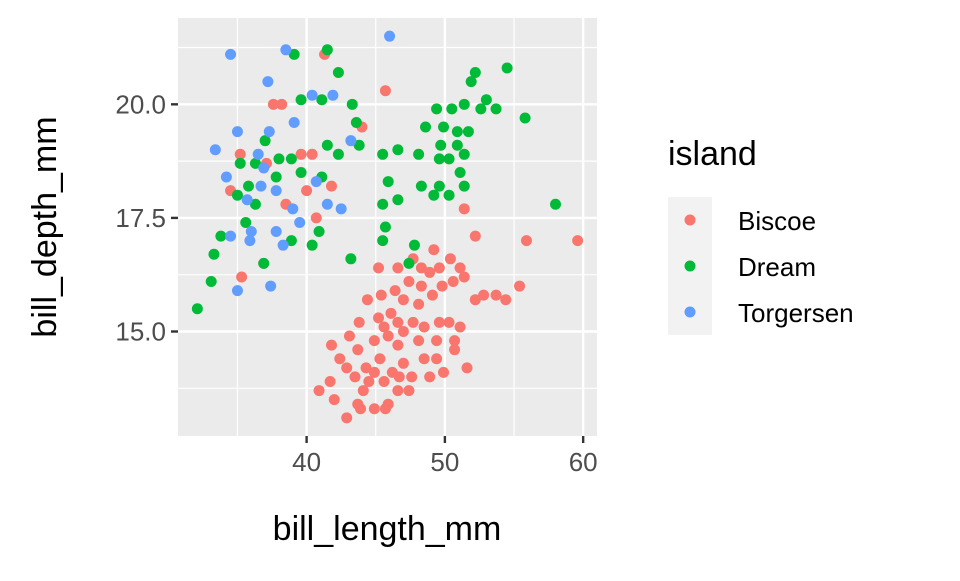  What do you see at coordinates (712, 154) in the screenshot?
I see `legend-title: island` at bounding box center [712, 154].